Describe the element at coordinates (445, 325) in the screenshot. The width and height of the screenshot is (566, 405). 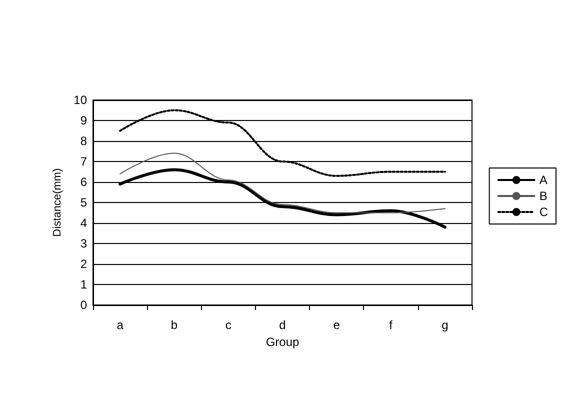
I see `x-tick-label: g` at that location.